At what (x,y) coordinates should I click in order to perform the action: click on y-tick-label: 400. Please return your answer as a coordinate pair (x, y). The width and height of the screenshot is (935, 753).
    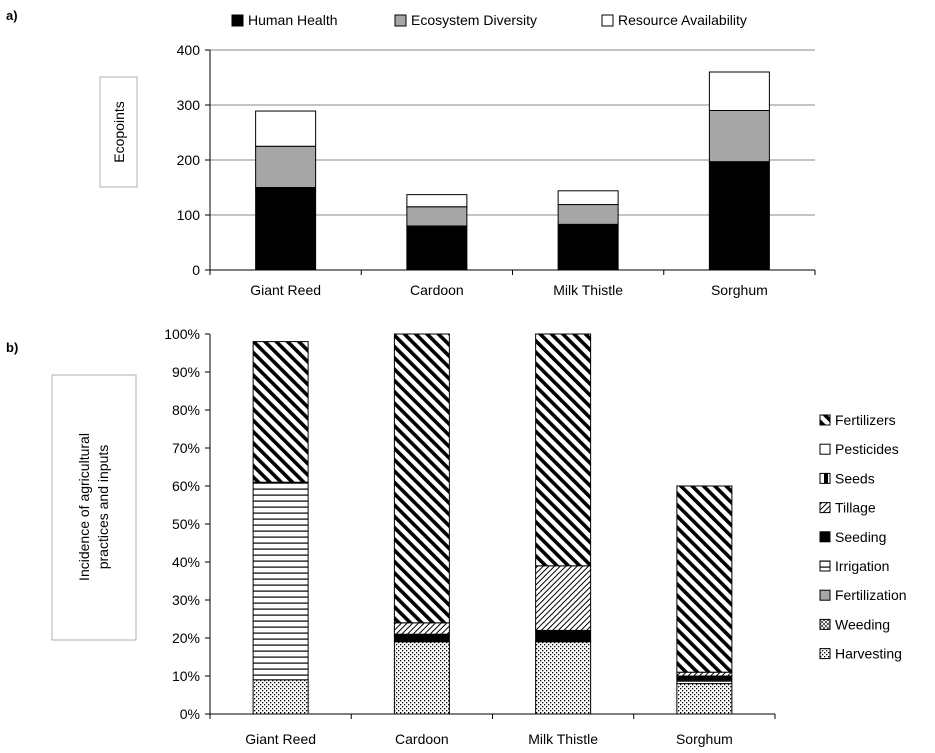
    Looking at the image, I should click on (189, 50).